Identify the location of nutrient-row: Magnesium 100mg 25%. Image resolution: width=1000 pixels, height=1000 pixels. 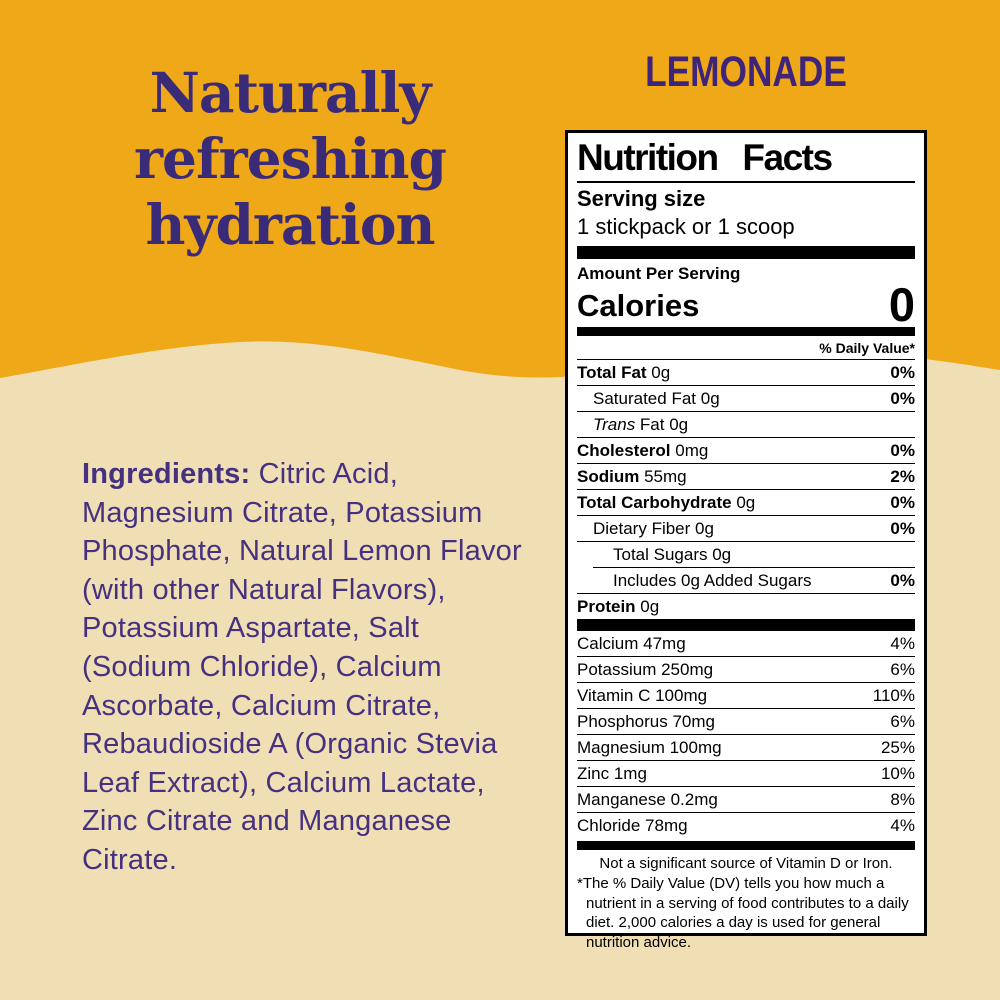
(746, 748).